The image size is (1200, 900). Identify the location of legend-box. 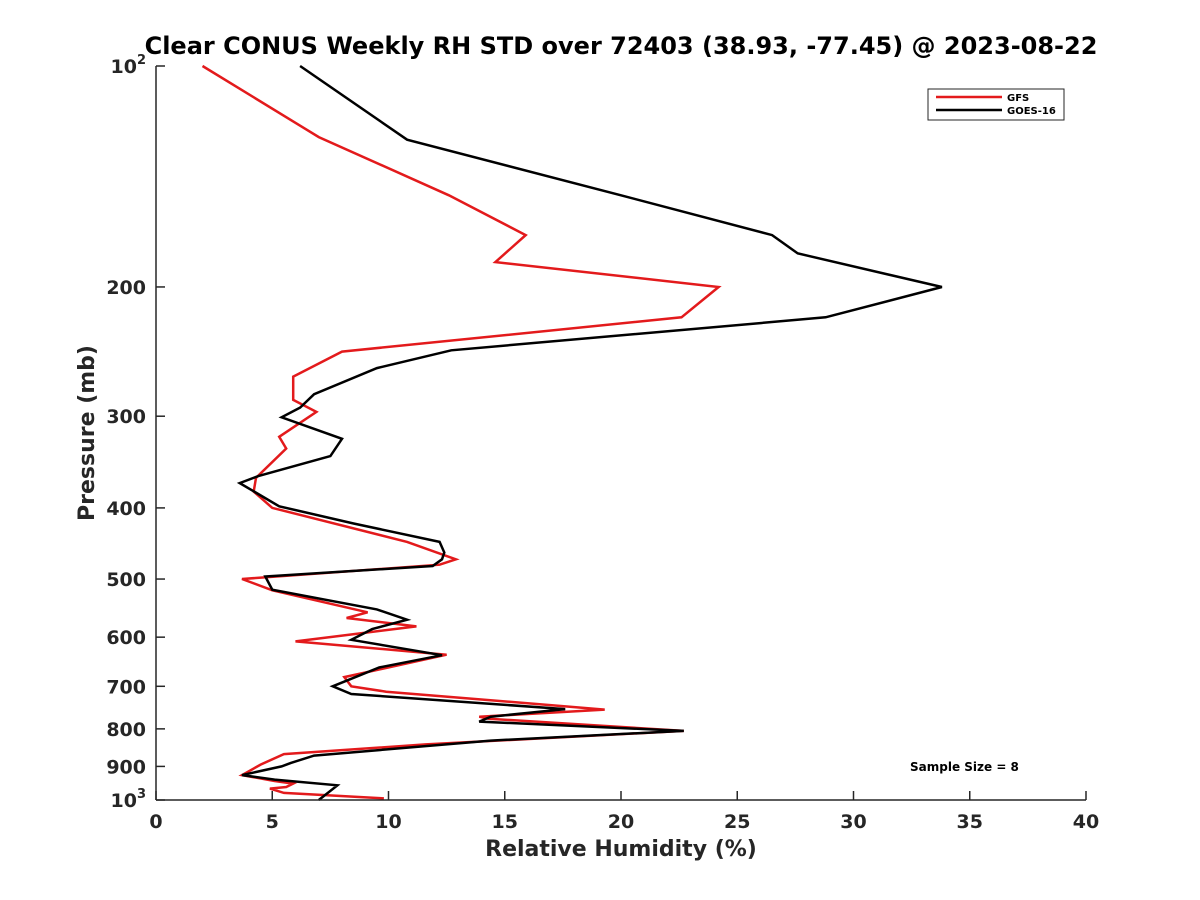
(996, 104).